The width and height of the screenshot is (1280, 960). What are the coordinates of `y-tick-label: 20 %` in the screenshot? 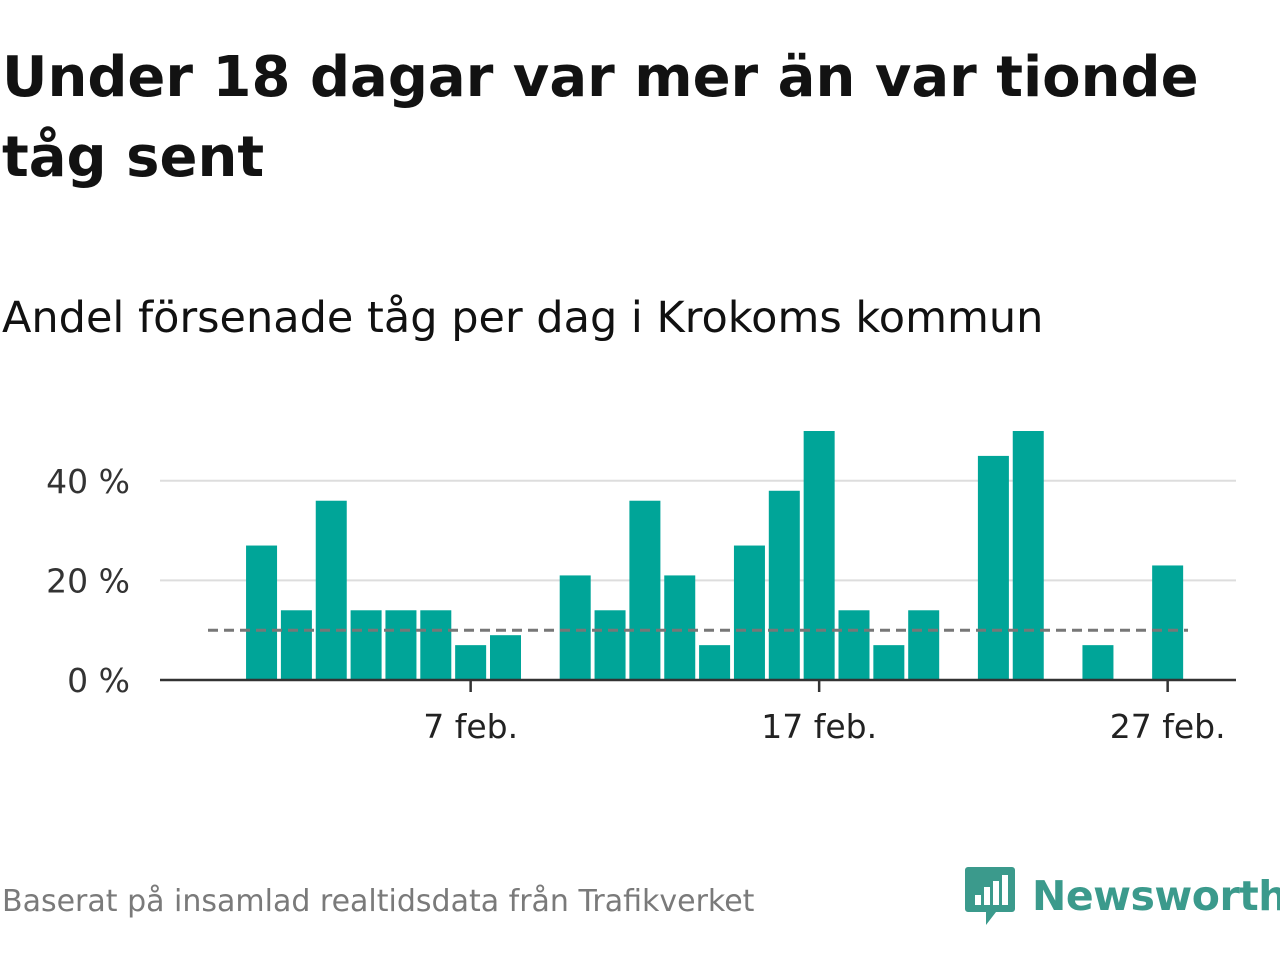 It's located at (88, 580).